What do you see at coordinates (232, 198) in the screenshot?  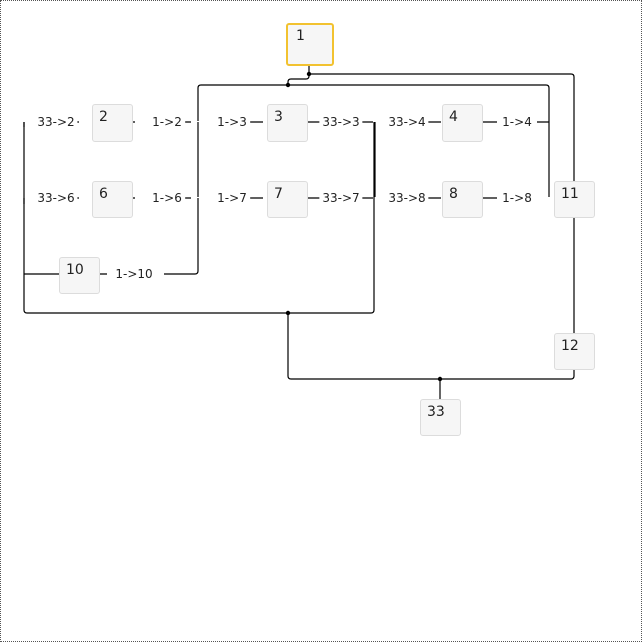 I see `edge-label-1-7: 1->7` at bounding box center [232, 198].